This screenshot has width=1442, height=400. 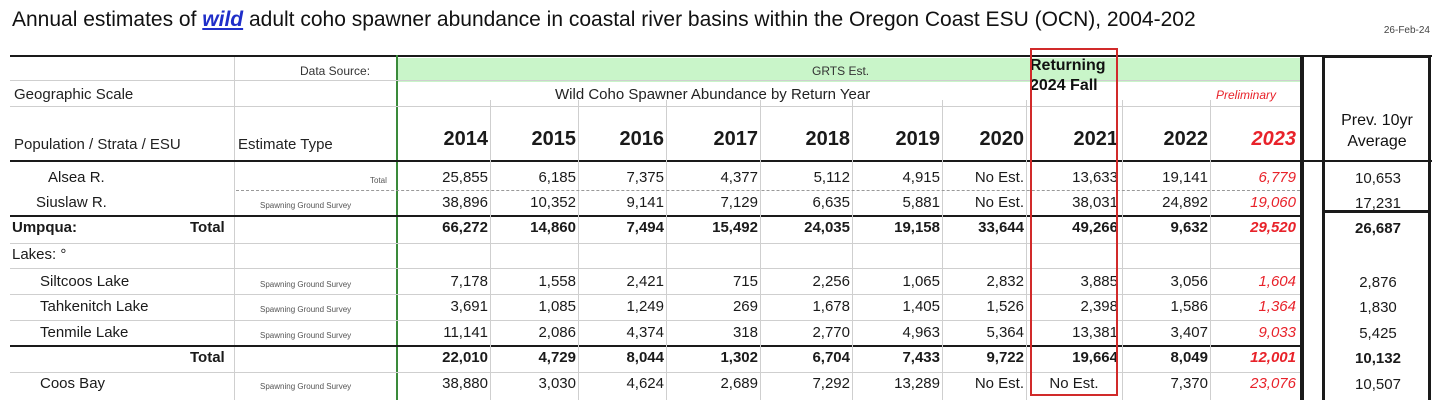 I want to click on row-label: Siltcoos Lake, so click(x=85, y=281).